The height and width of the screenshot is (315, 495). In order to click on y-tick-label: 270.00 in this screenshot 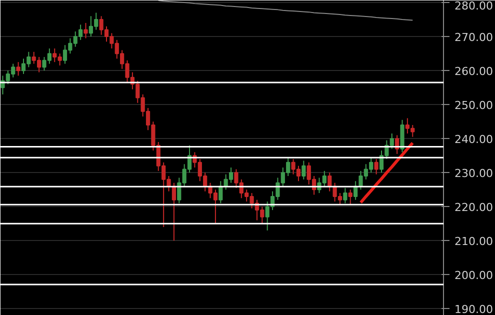, I will do `click(473, 37)`.